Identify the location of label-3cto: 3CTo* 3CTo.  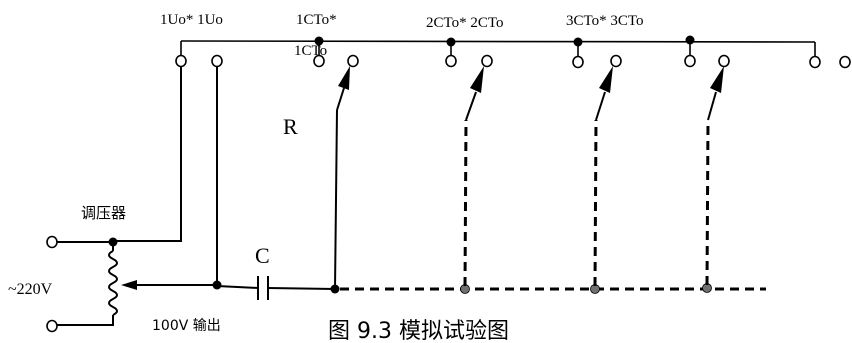
(605, 21).